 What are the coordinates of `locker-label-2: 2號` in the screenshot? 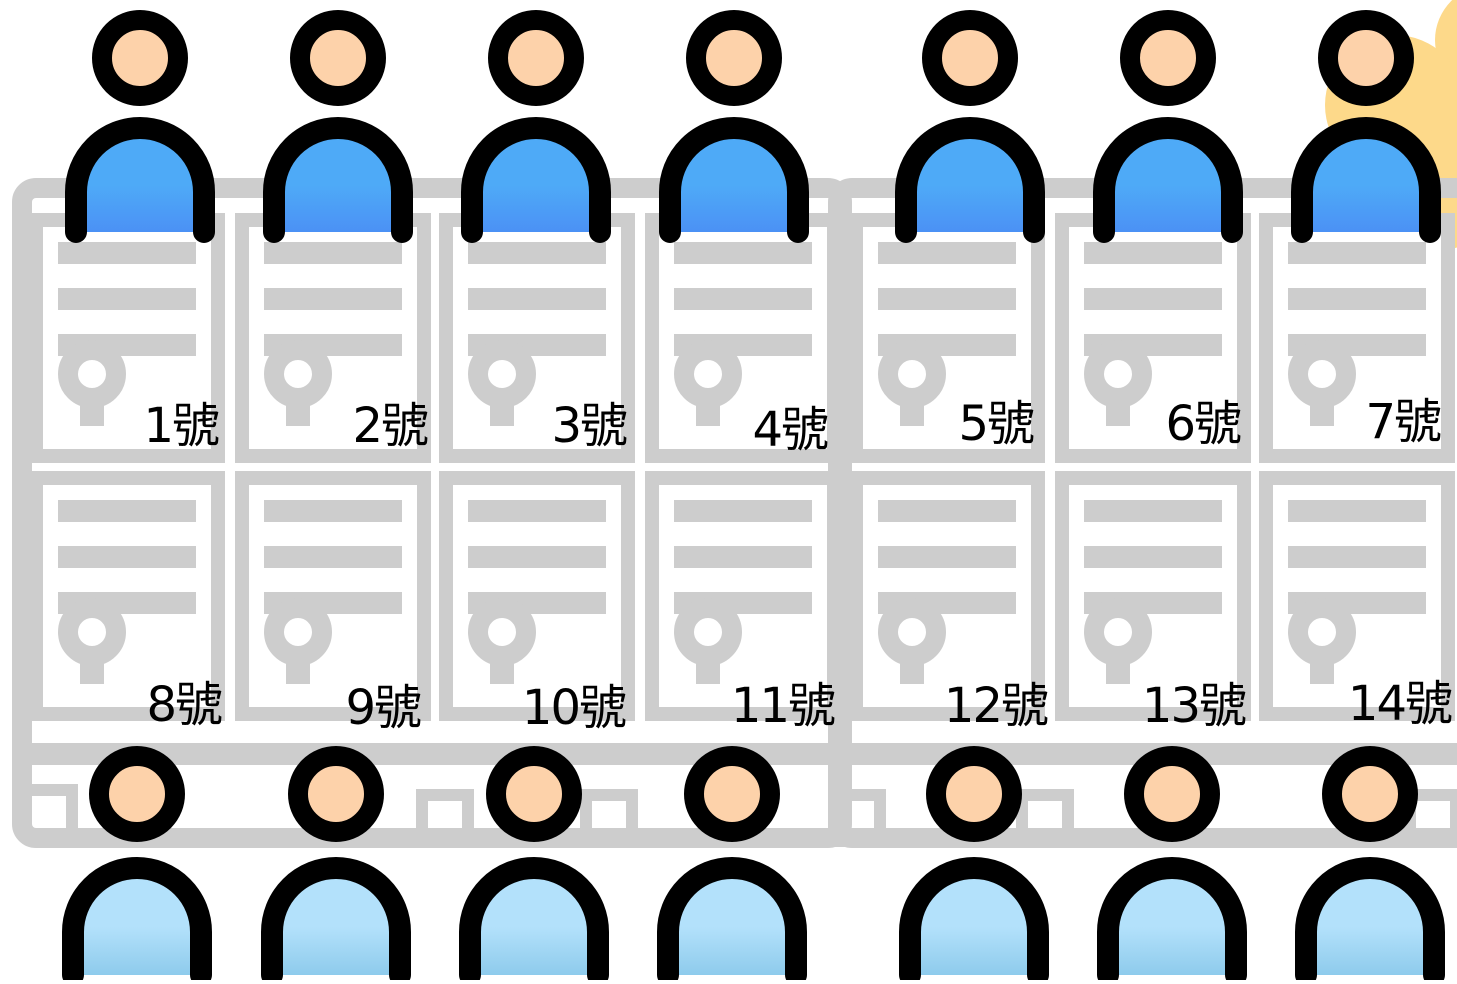 It's located at (390, 426).